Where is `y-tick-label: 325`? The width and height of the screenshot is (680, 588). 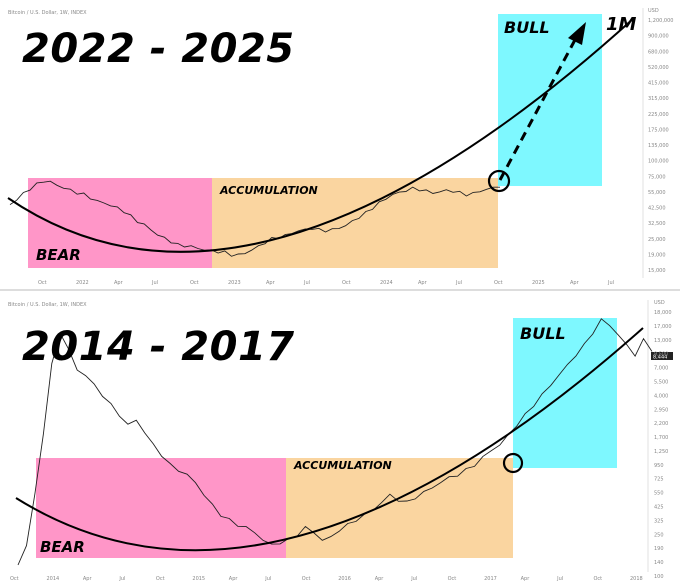
y-tick-label: 325 is located at coordinates (659, 521).